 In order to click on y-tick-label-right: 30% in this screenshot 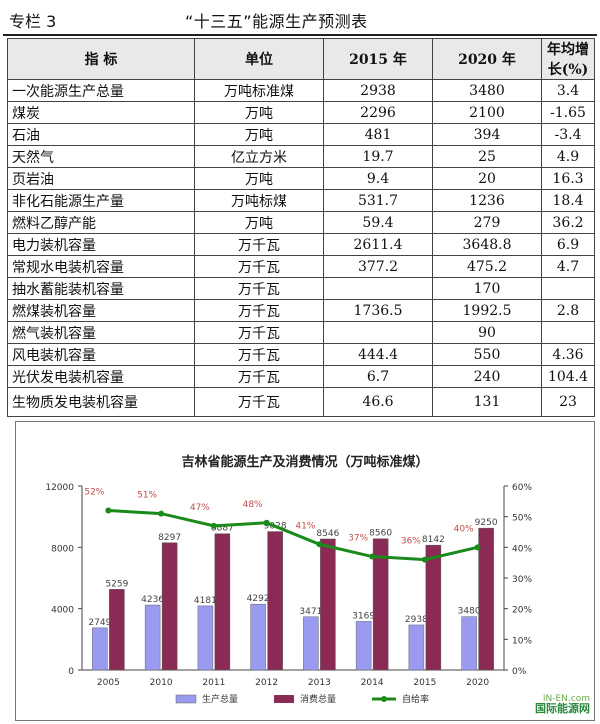, I will do `click(522, 580)`.